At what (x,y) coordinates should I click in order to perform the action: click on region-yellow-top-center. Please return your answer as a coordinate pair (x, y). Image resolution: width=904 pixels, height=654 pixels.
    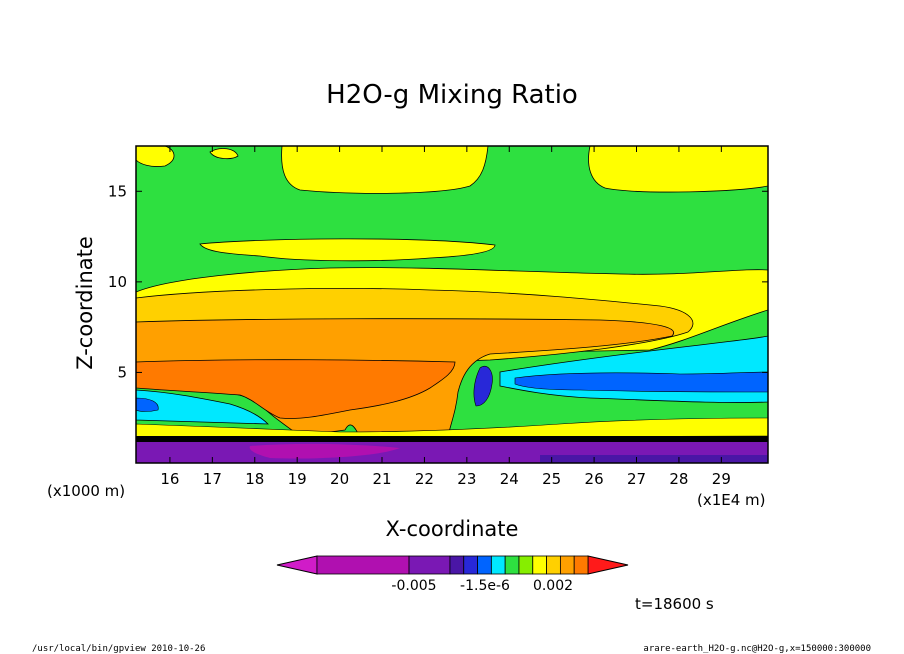
    Looking at the image, I should click on (385, 170).